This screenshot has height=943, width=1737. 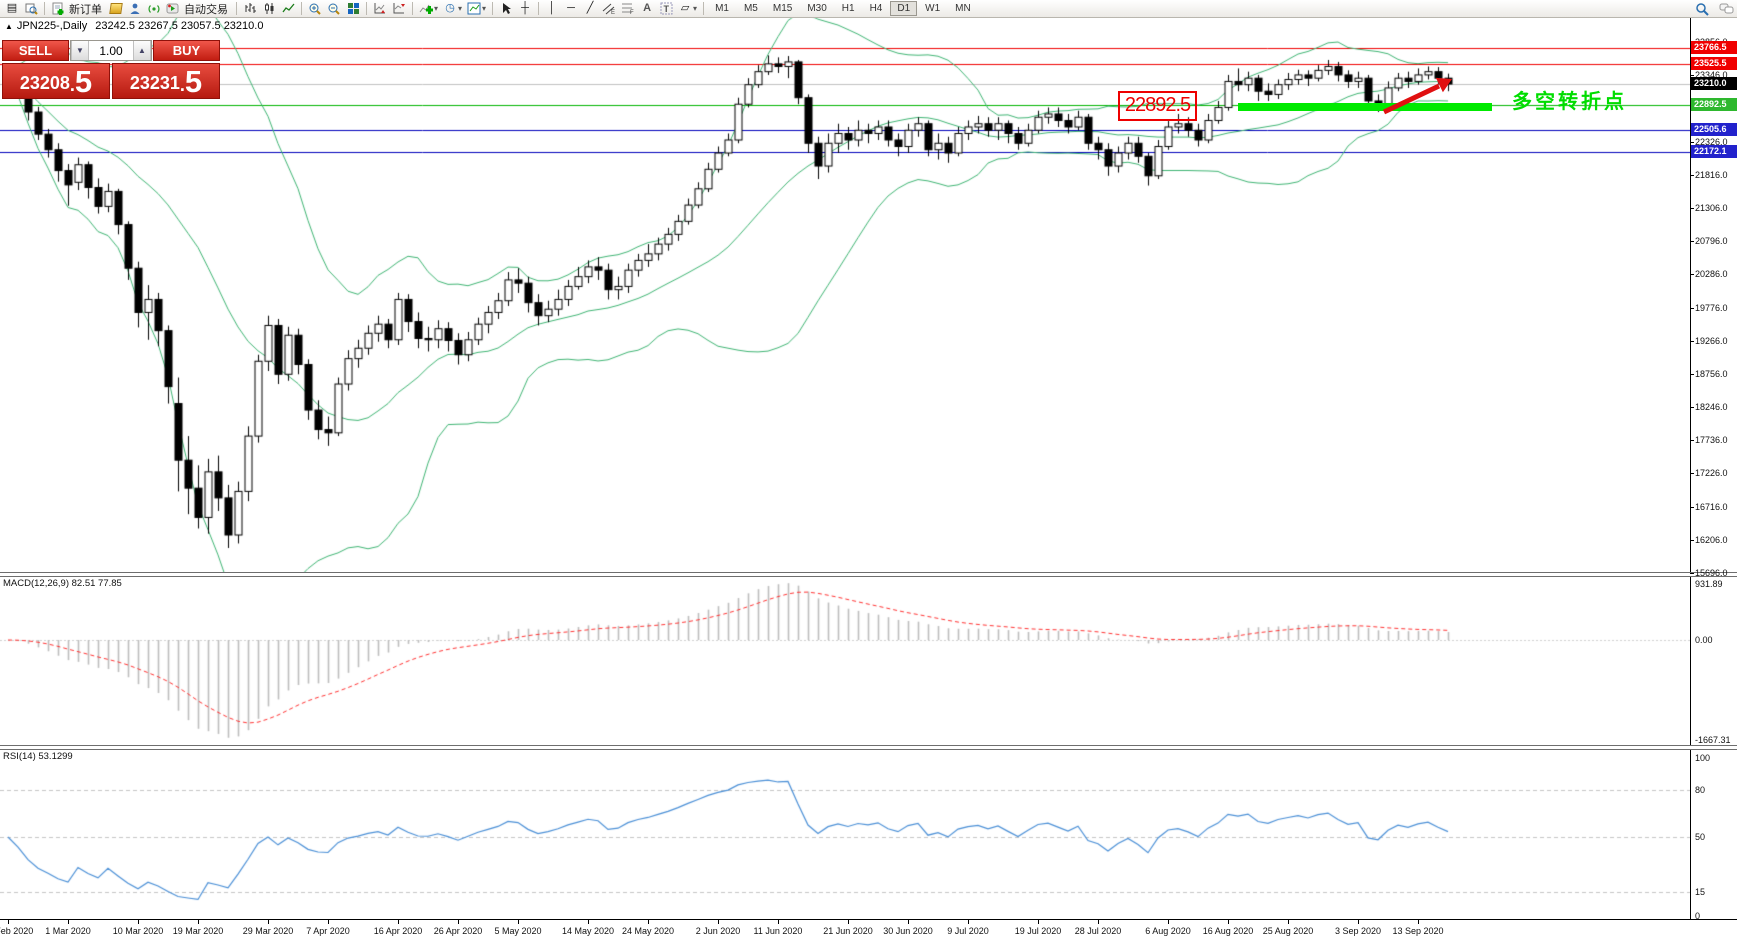 I want to click on volume-input, so click(x=111, y=50).